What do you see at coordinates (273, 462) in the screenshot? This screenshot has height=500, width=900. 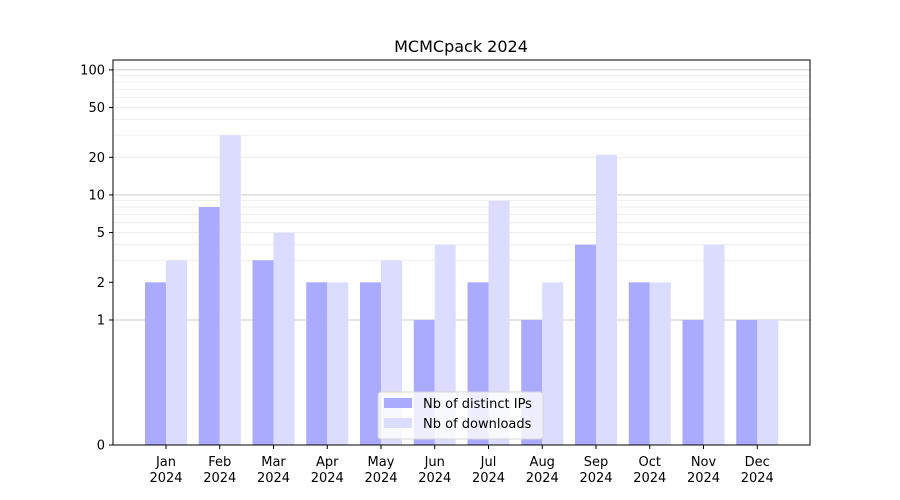 I see `x-tick-month: Mar` at bounding box center [273, 462].